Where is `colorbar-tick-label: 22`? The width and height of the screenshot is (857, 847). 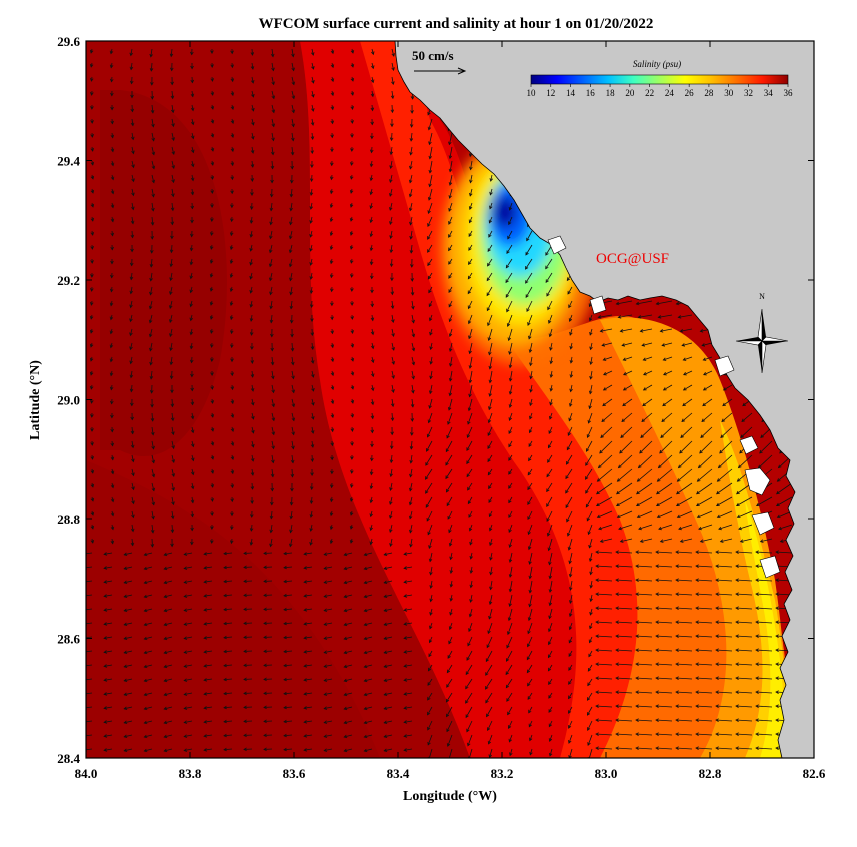
colorbar-tick-label: 22 is located at coordinates (649, 93).